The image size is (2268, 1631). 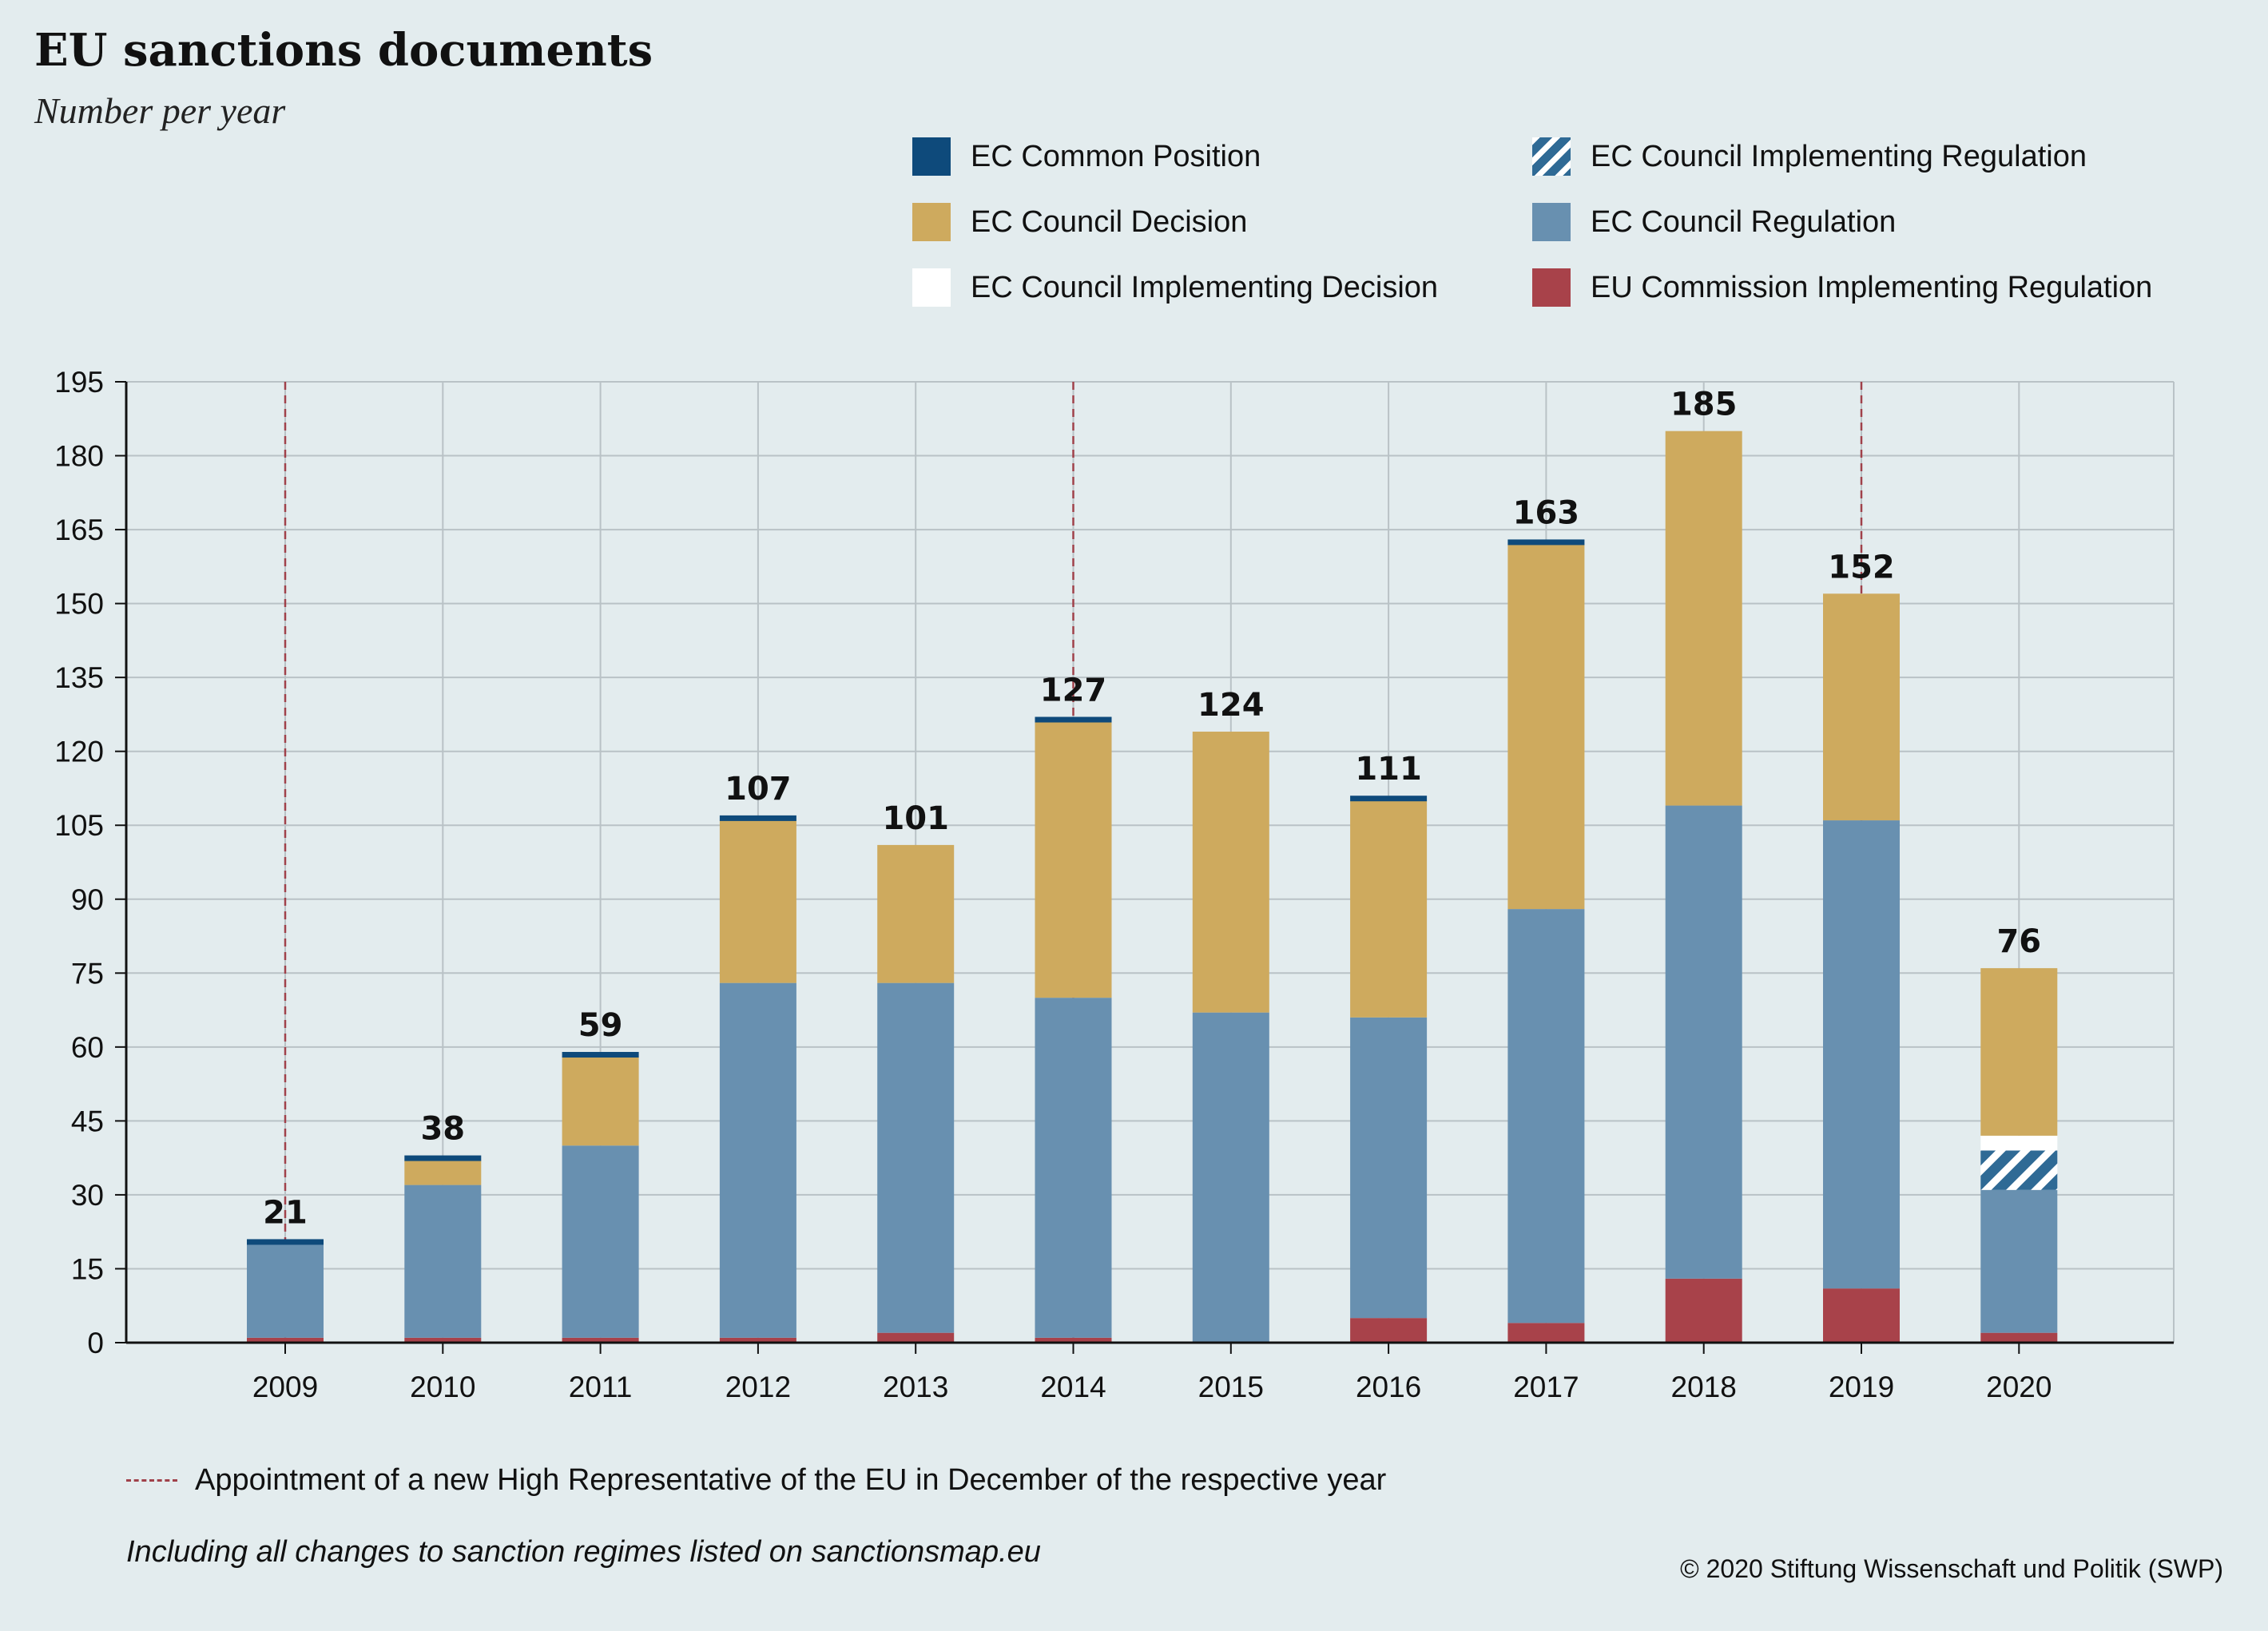 What do you see at coordinates (443, 1173) in the screenshot?
I see `bar-2010-ec-council-decision` at bounding box center [443, 1173].